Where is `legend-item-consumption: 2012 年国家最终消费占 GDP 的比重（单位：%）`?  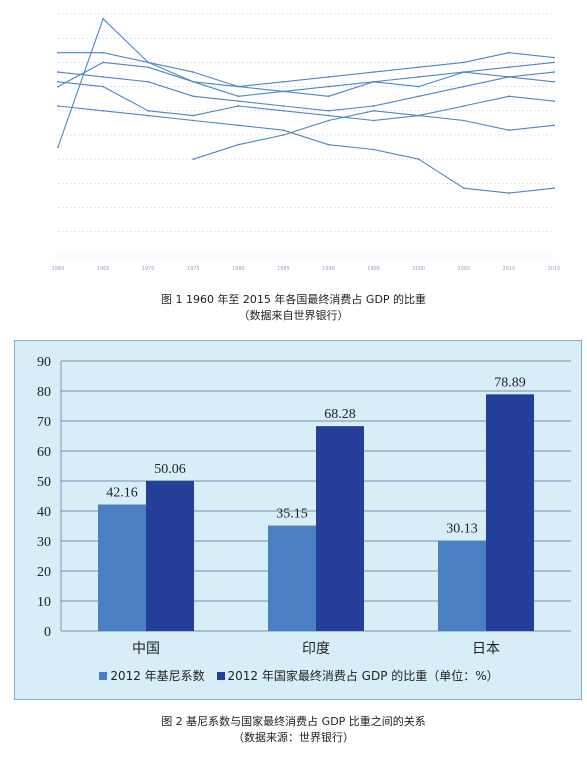
legend-item-consumption: 2012 年国家最终消费占 GDP 的比重（单位：%） is located at coordinates (357, 676).